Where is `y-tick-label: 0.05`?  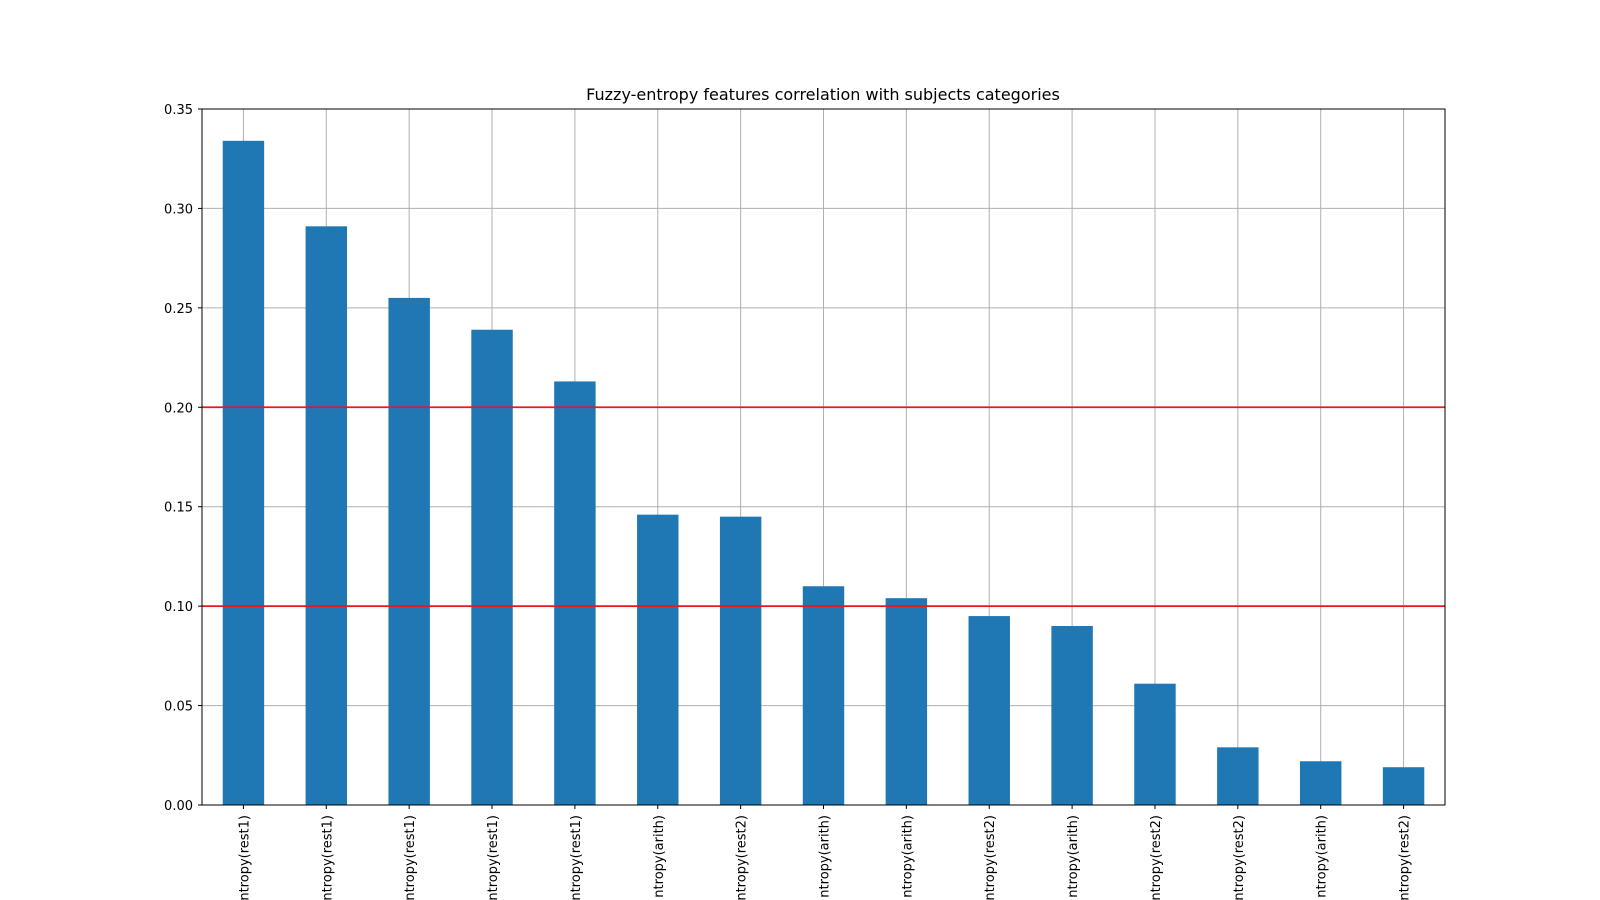 y-tick-label: 0.05 is located at coordinates (178, 707).